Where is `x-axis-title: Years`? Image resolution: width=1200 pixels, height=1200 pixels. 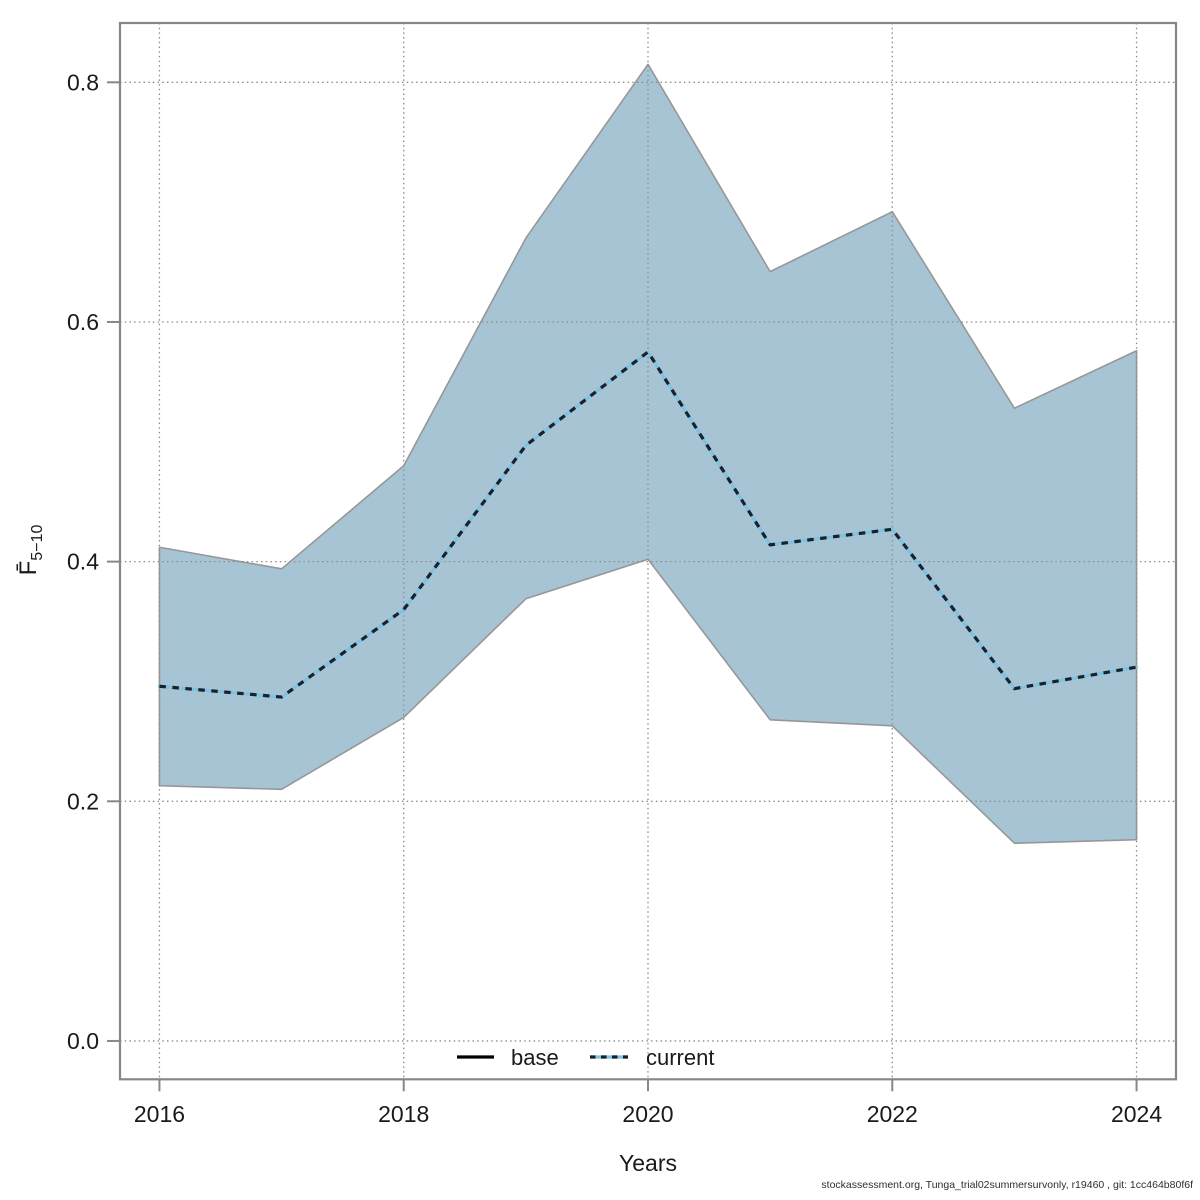
x-axis-title: Years is located at coordinates (648, 1163).